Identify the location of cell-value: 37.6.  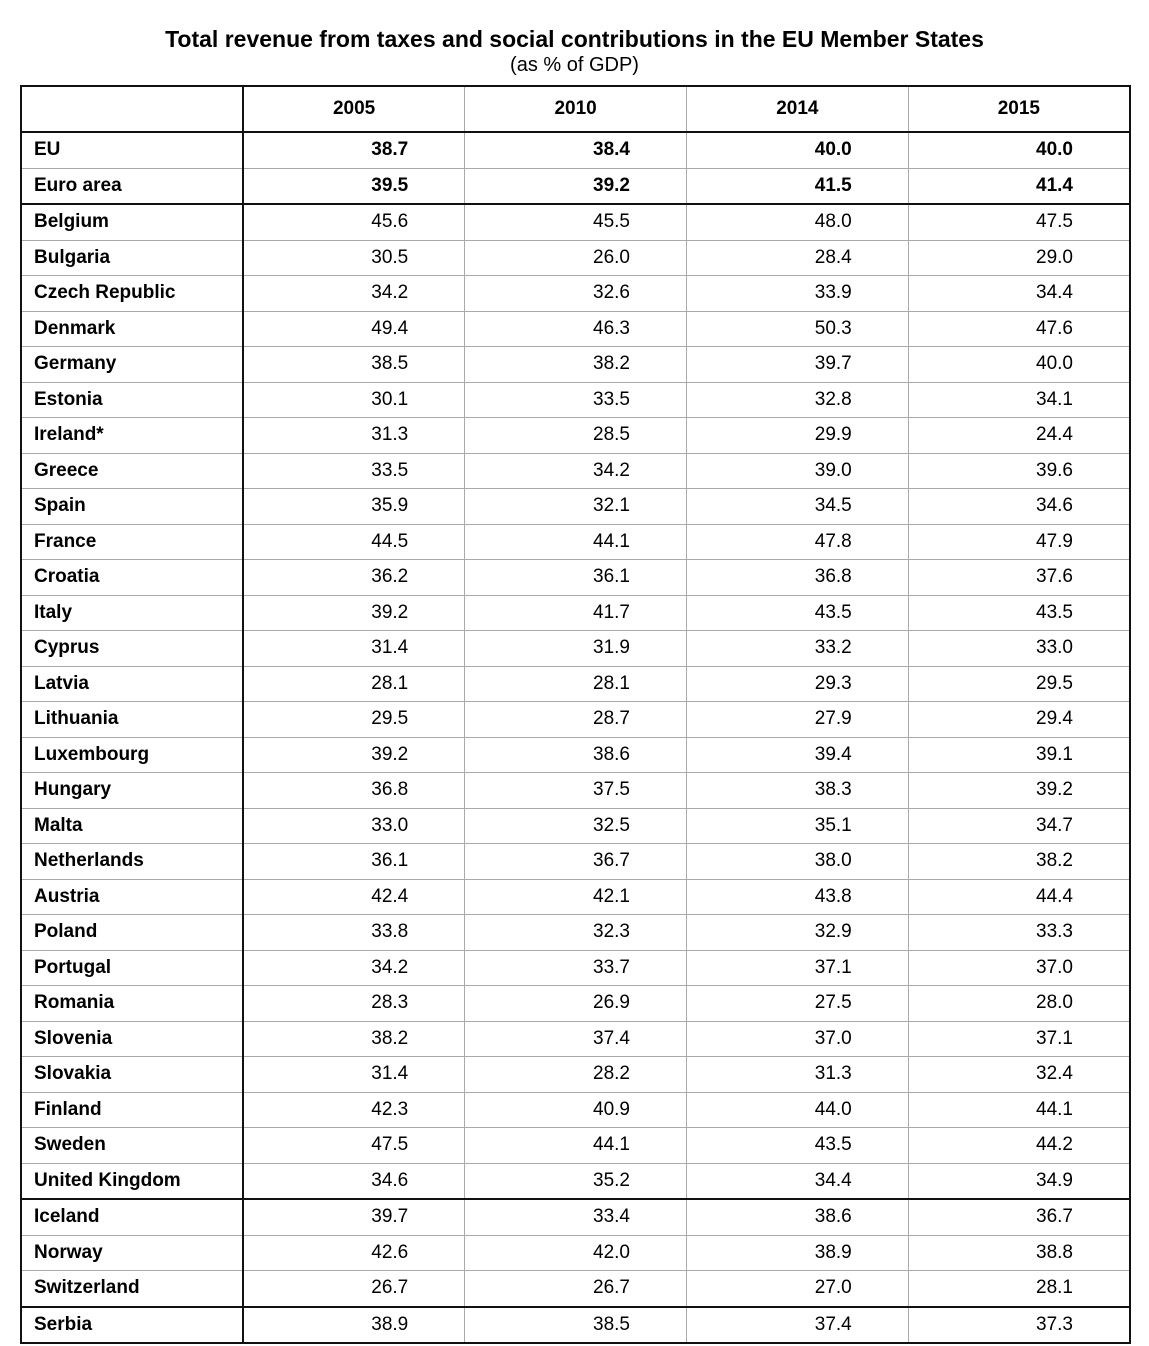
(1019, 577).